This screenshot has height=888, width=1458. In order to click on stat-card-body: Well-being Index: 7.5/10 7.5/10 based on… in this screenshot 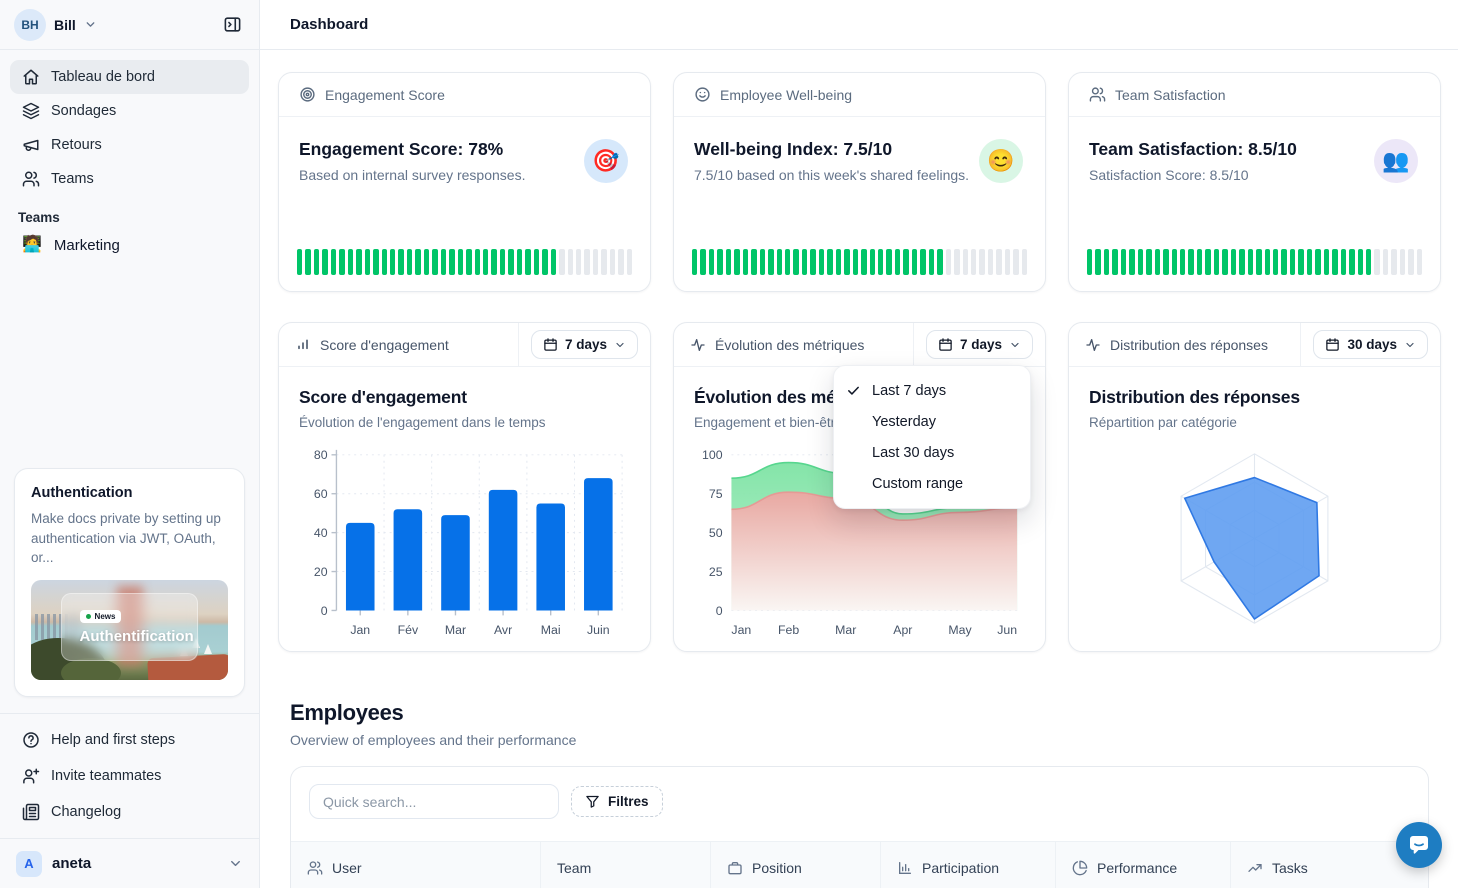, I will do `click(859, 204)`.